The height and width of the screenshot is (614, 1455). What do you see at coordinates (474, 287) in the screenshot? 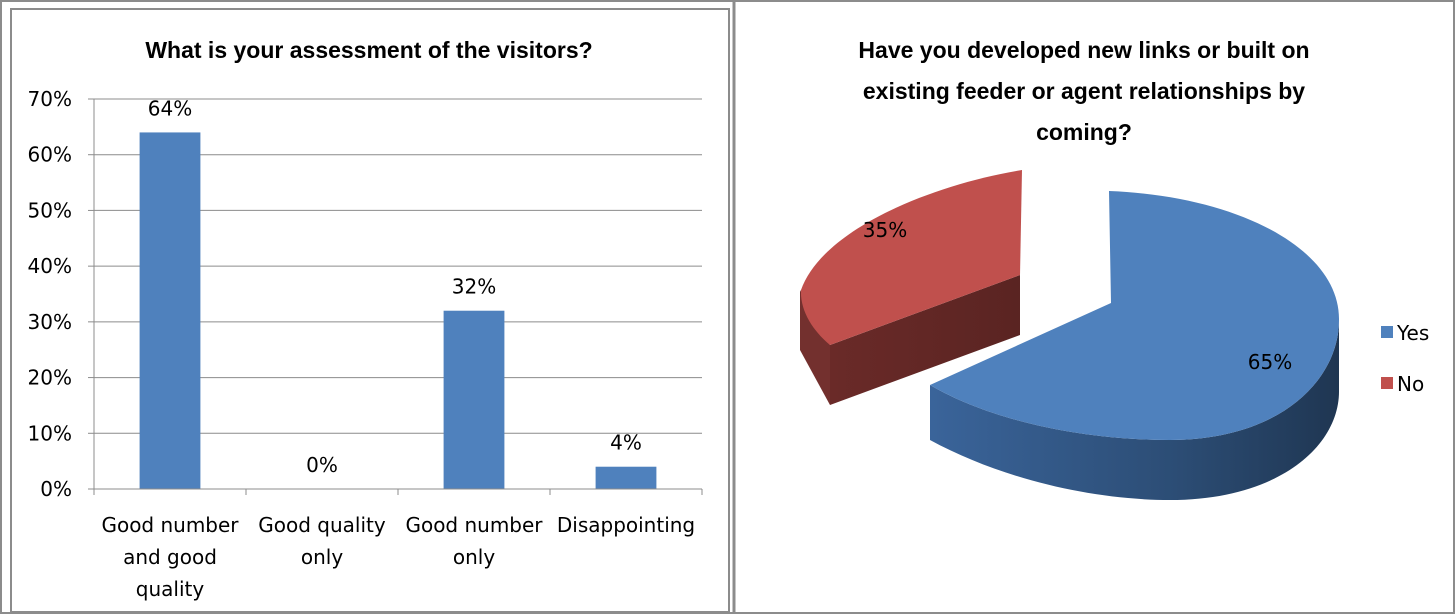
I see `bar-data-label: 32%` at bounding box center [474, 287].